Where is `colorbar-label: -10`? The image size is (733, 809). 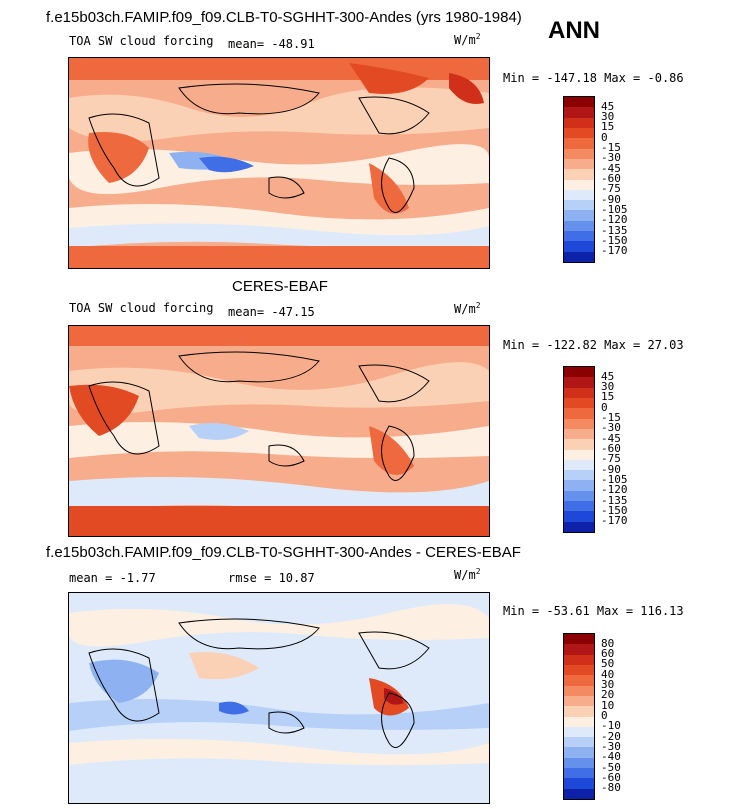 colorbar-label: -10 is located at coordinates (611, 726).